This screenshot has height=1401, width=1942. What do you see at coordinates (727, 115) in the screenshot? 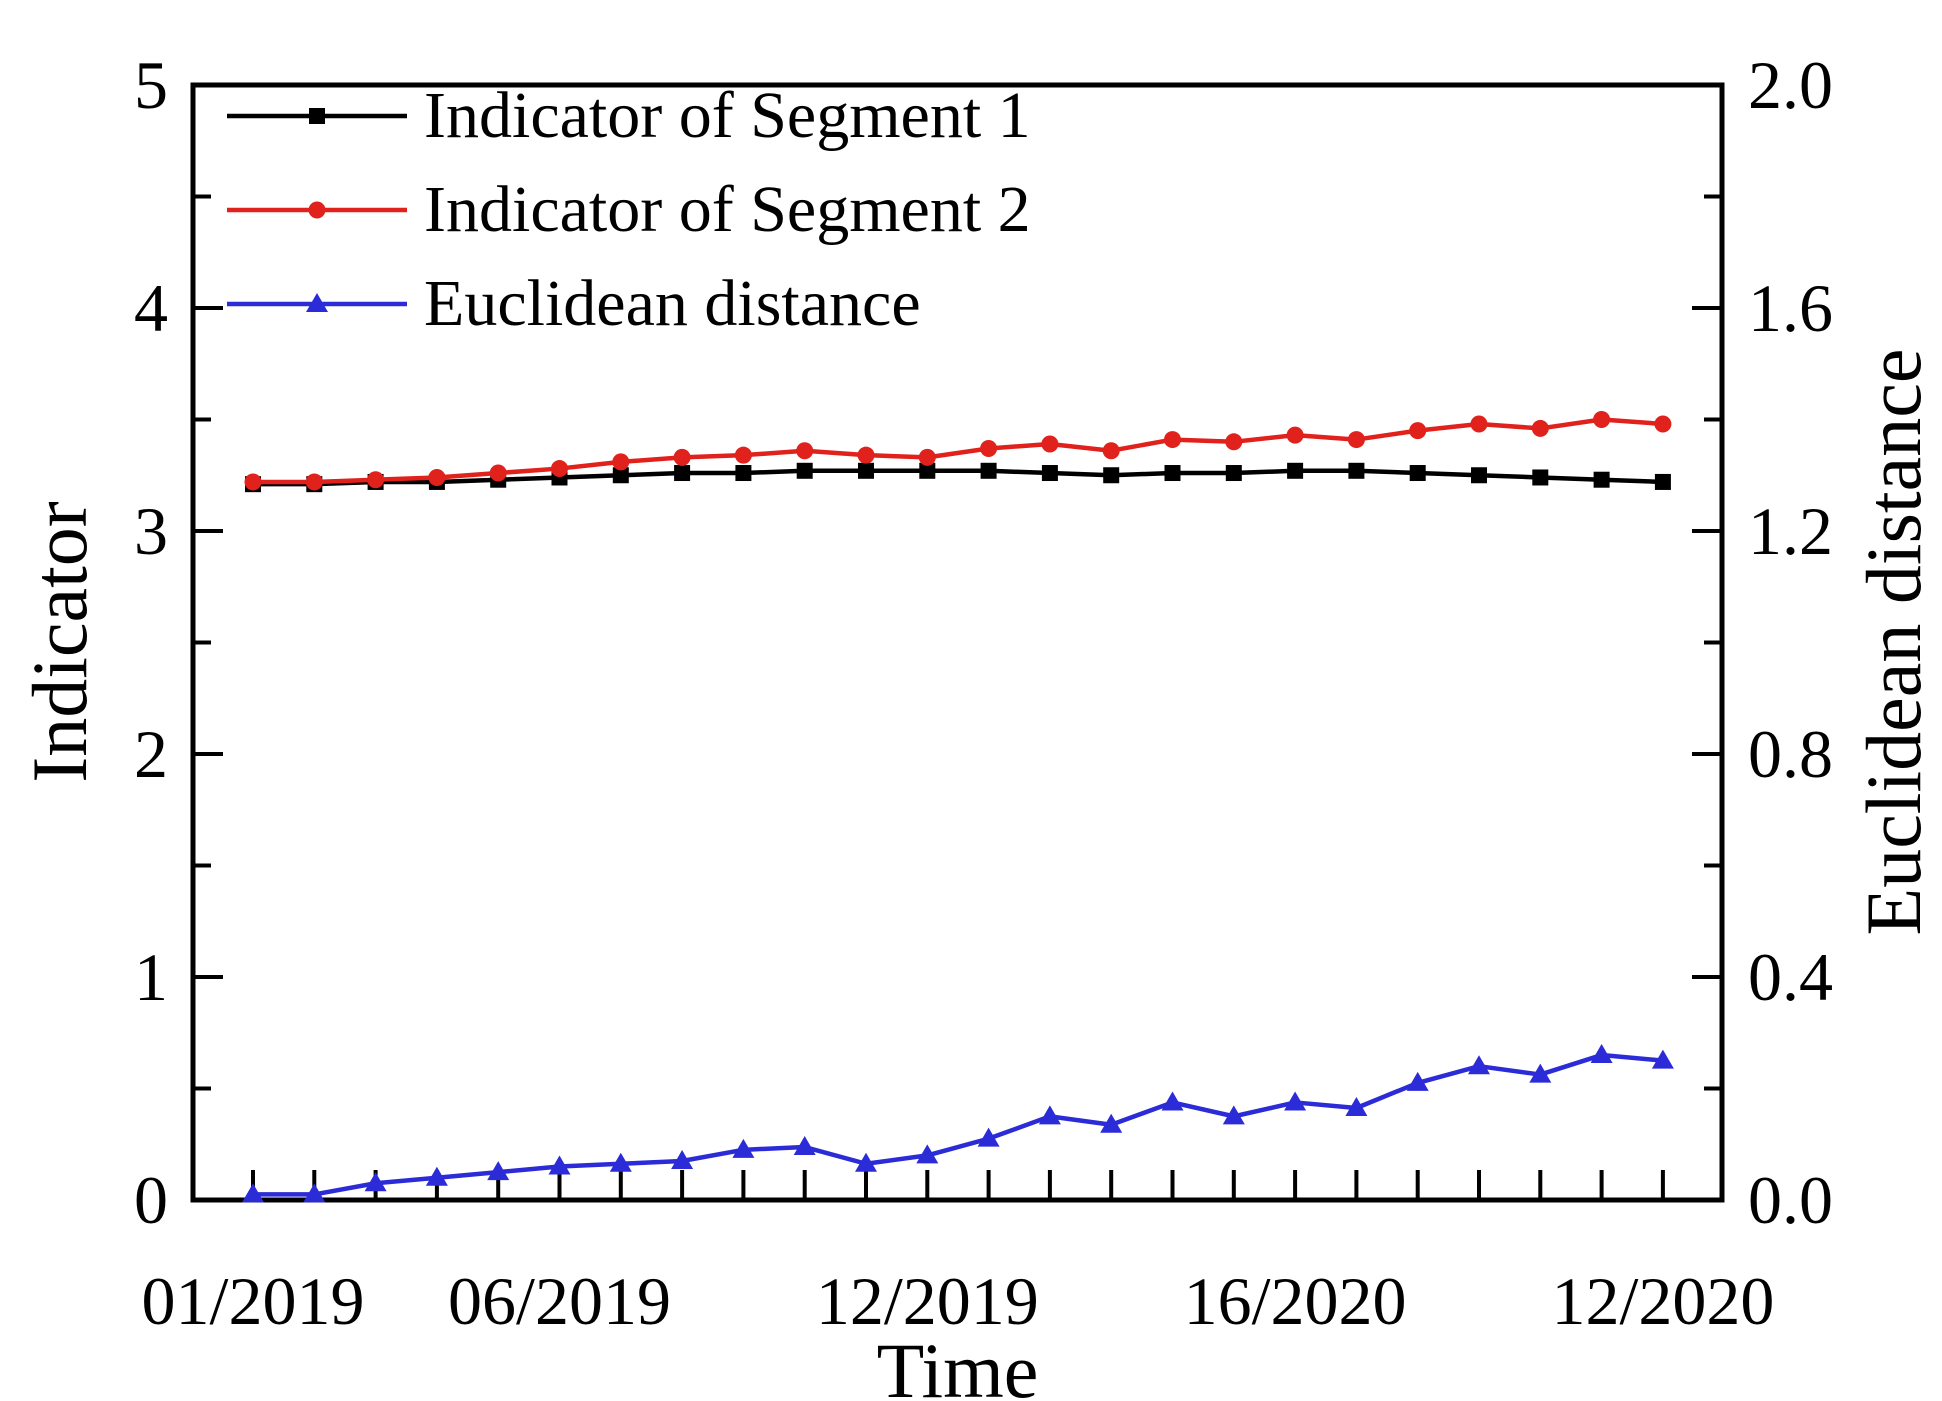
I see `legend-label-segment-1: Indicator of Segment 1` at bounding box center [727, 115].